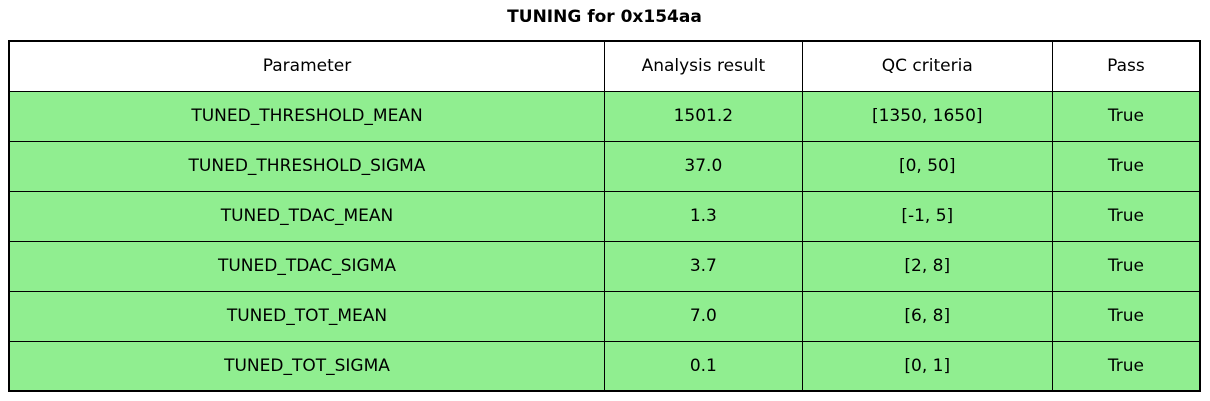 Image resolution: width=1210 pixels, height=401 pixels. I want to click on cell-qc-criteria: [2, 8], so click(927, 266).